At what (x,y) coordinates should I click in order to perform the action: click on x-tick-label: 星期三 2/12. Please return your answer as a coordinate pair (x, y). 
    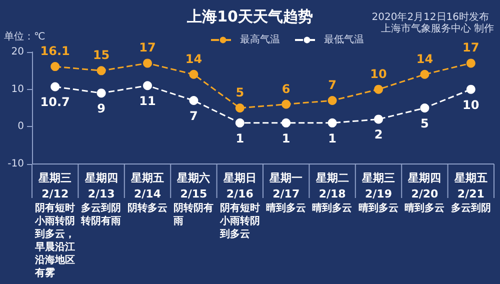
    Looking at the image, I should click on (55, 186).